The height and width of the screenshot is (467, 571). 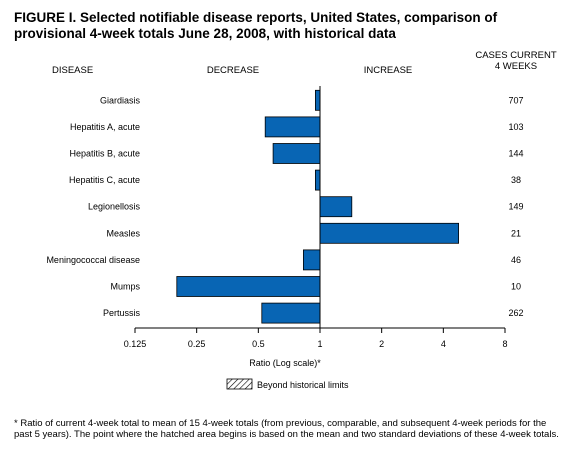 What do you see at coordinates (233, 70) in the screenshot?
I see `header-decrease: DECREASE` at bounding box center [233, 70].